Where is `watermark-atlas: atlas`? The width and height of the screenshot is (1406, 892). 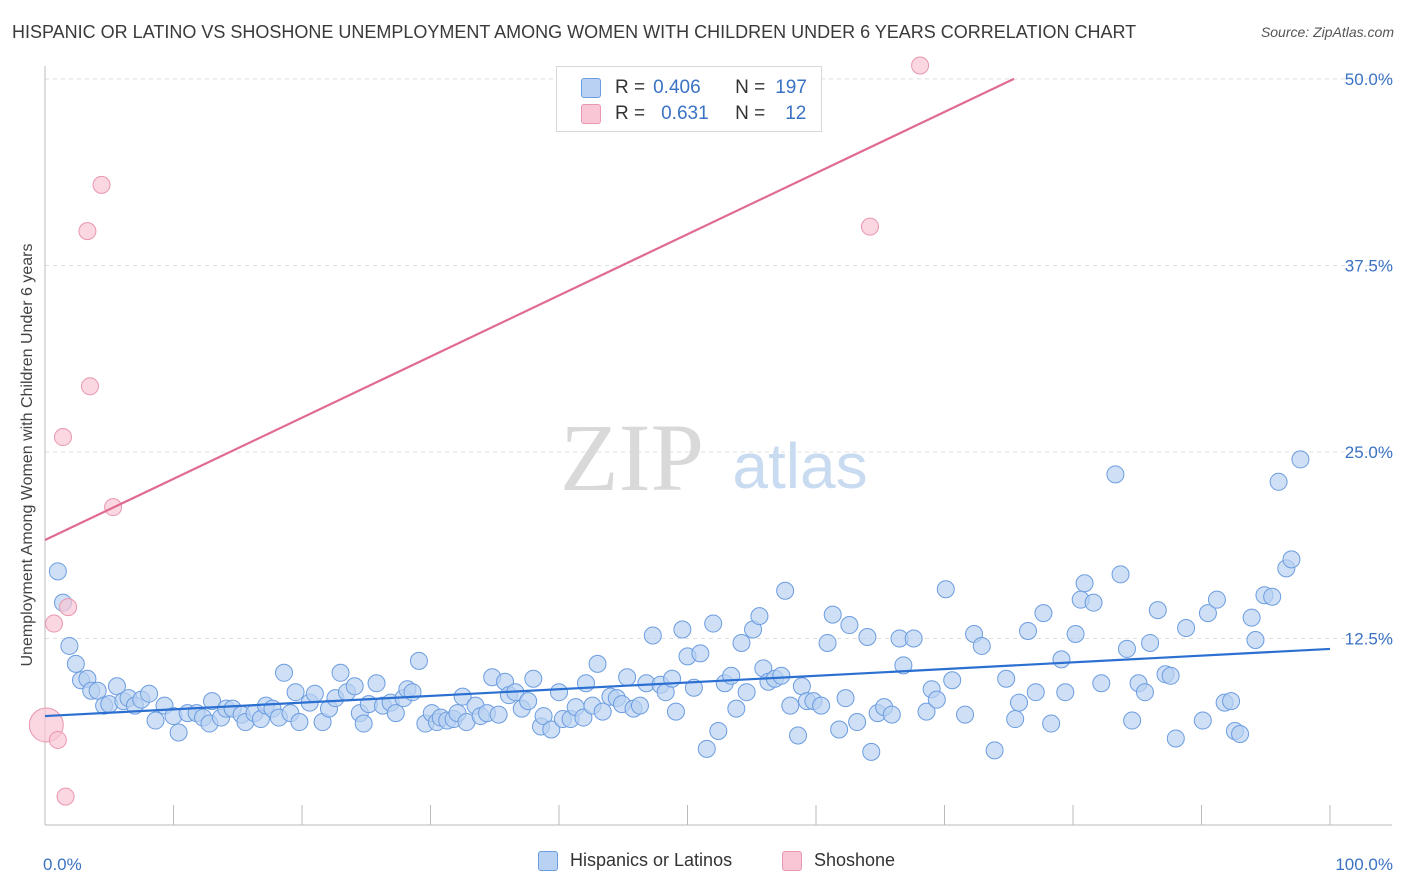
watermark-atlas: atlas is located at coordinates (799, 466).